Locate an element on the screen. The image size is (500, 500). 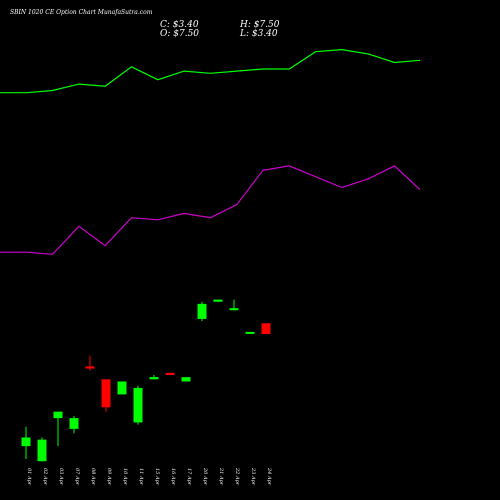
green-indicator-line is located at coordinates (210, 71).